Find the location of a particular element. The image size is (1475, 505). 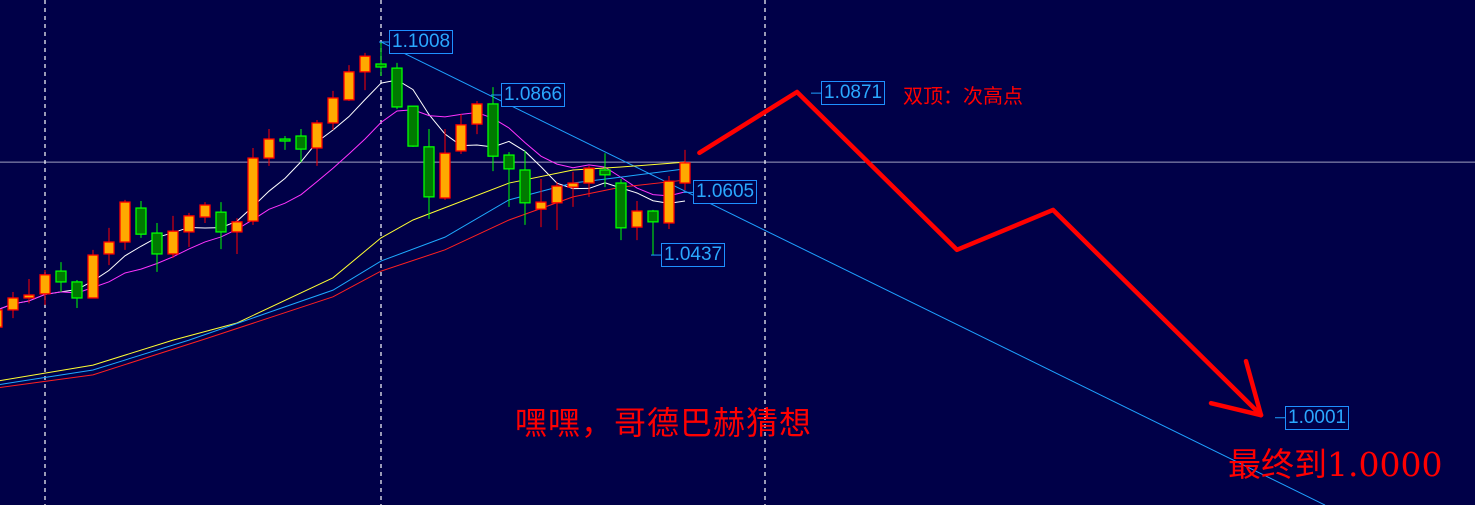

double-top-note: 双顶：次高点 is located at coordinates (963, 96).